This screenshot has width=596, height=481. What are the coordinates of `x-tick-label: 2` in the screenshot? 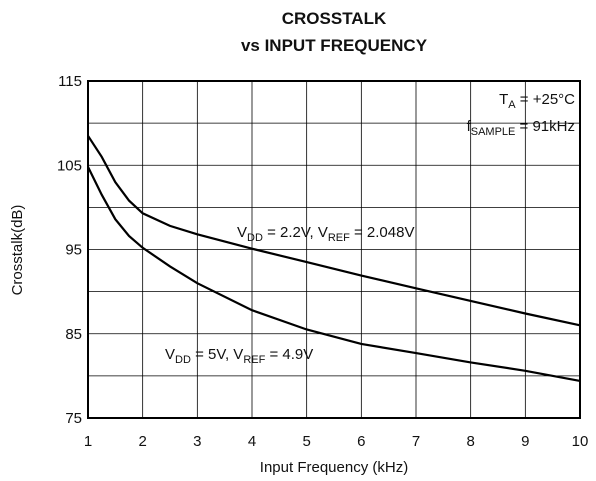 It's located at (142, 441).